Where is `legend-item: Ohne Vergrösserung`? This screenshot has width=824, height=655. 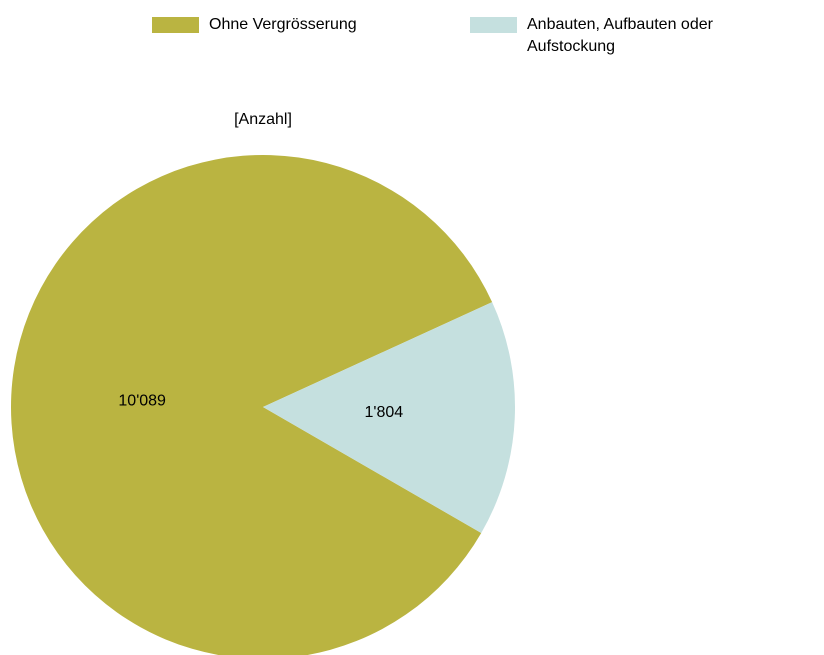
legend-item: Ohne Vergrösserung is located at coordinates (282, 25).